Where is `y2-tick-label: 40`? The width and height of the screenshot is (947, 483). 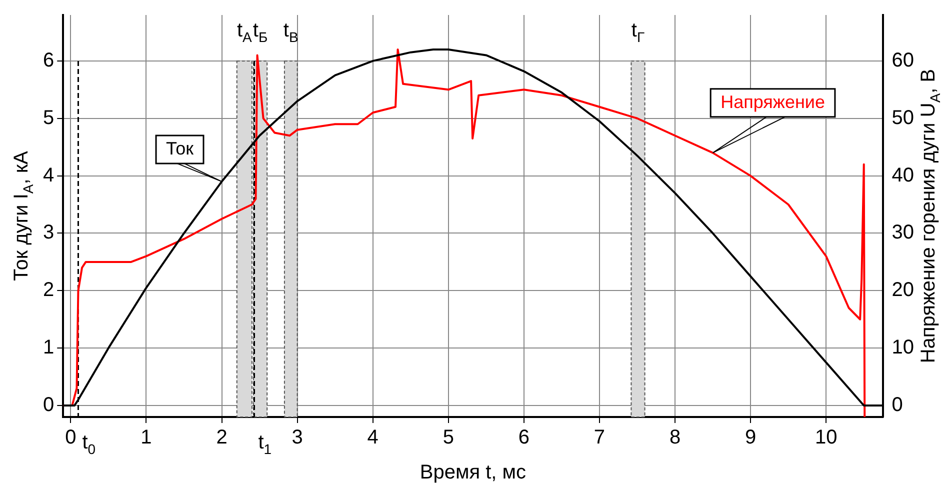 y2-tick-label: 40 is located at coordinates (903, 175).